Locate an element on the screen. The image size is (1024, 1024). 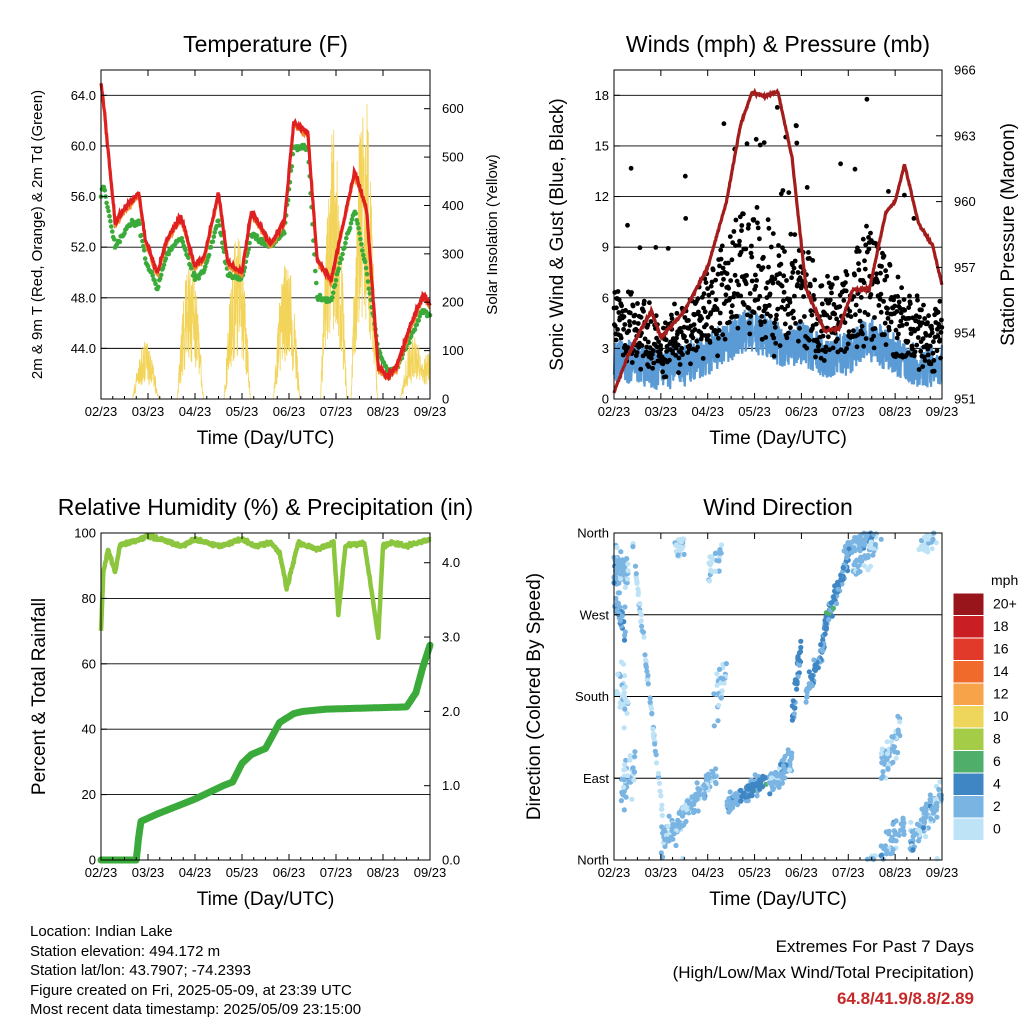
x-axis-label: Time (Day/UTC) is located at coordinates (266, 438).